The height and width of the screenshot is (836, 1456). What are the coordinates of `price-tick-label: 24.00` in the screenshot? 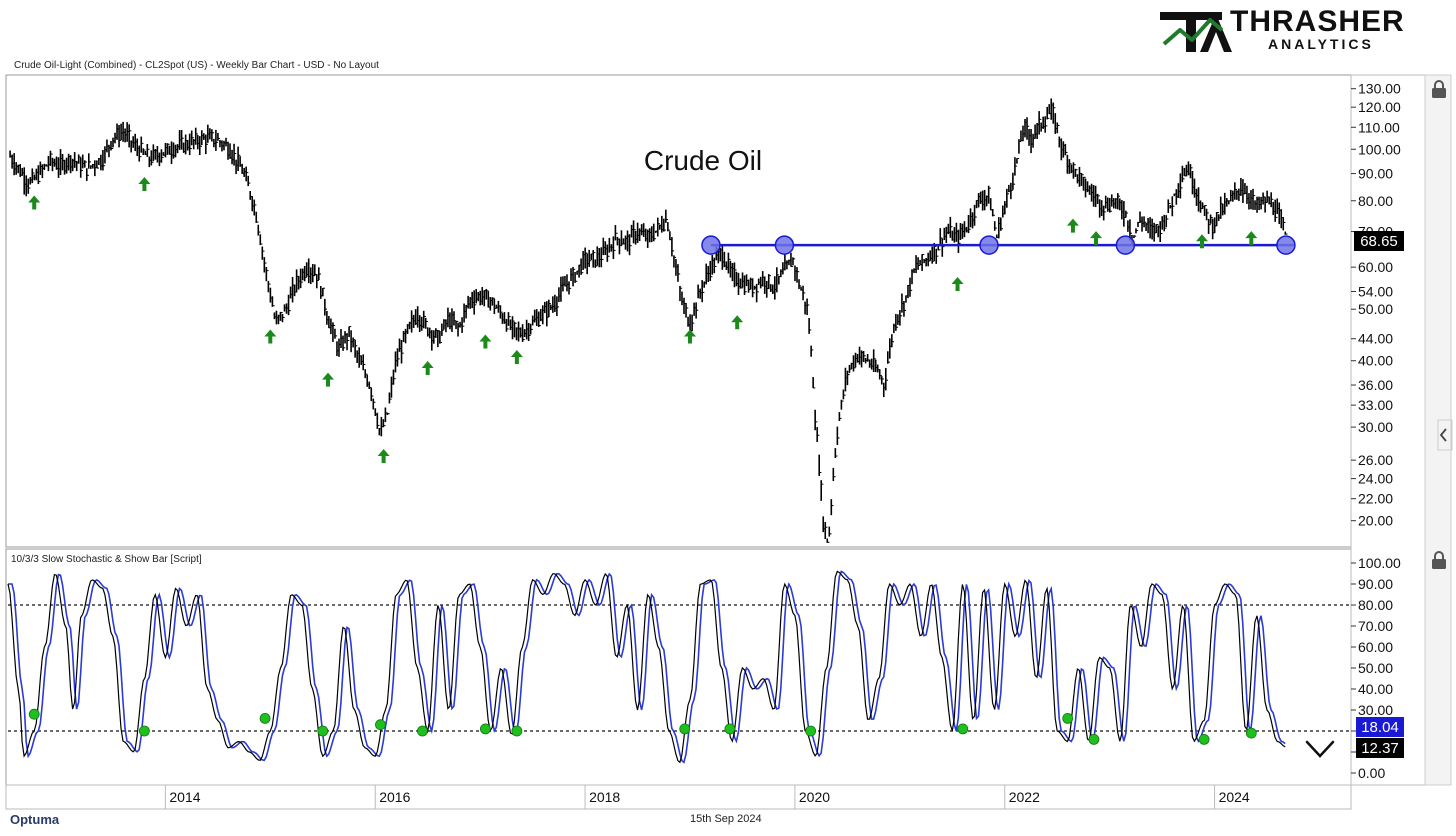 It's located at (1375, 479).